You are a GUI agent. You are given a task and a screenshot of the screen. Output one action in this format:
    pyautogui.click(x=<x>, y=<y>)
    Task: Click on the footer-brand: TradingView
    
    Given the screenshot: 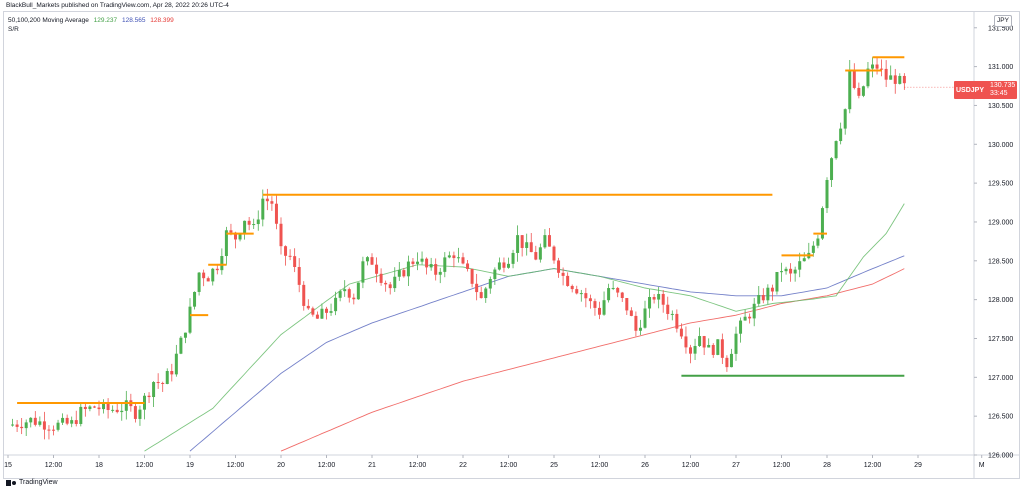 What is the action you would take?
    pyautogui.click(x=32, y=482)
    